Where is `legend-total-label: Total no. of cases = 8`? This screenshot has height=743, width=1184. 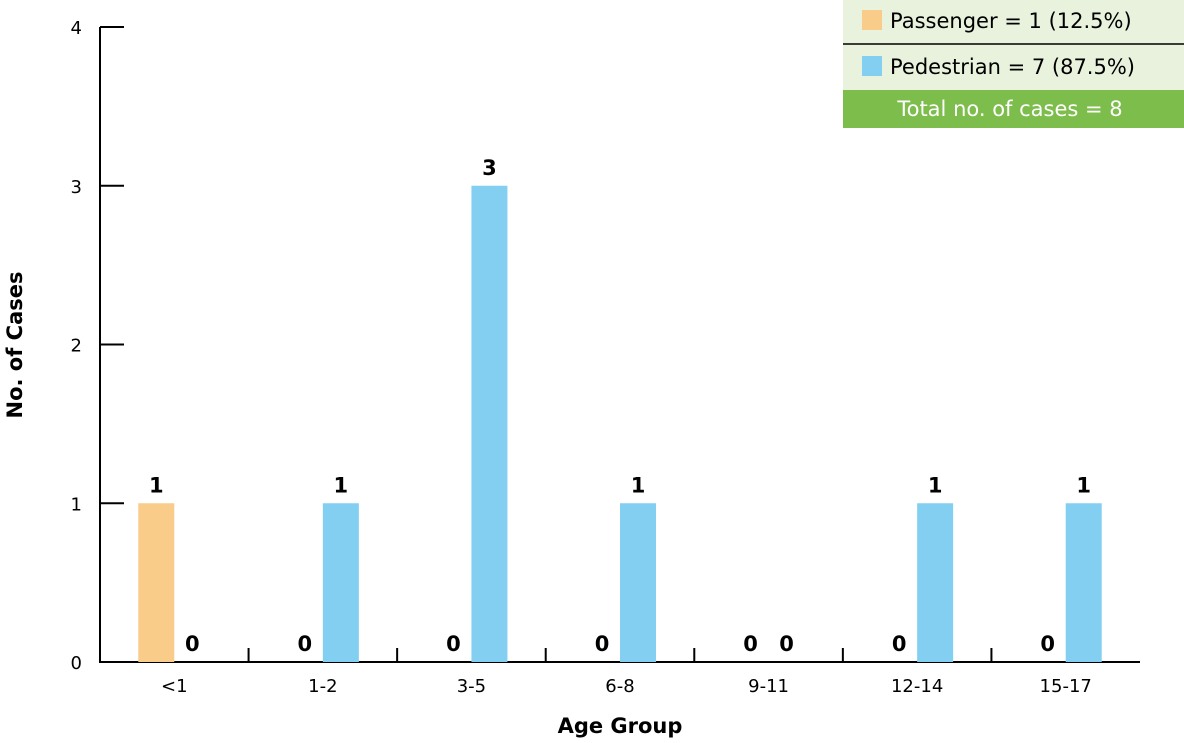
legend-total-label: Total no. of cases = 8 is located at coordinates (1009, 109).